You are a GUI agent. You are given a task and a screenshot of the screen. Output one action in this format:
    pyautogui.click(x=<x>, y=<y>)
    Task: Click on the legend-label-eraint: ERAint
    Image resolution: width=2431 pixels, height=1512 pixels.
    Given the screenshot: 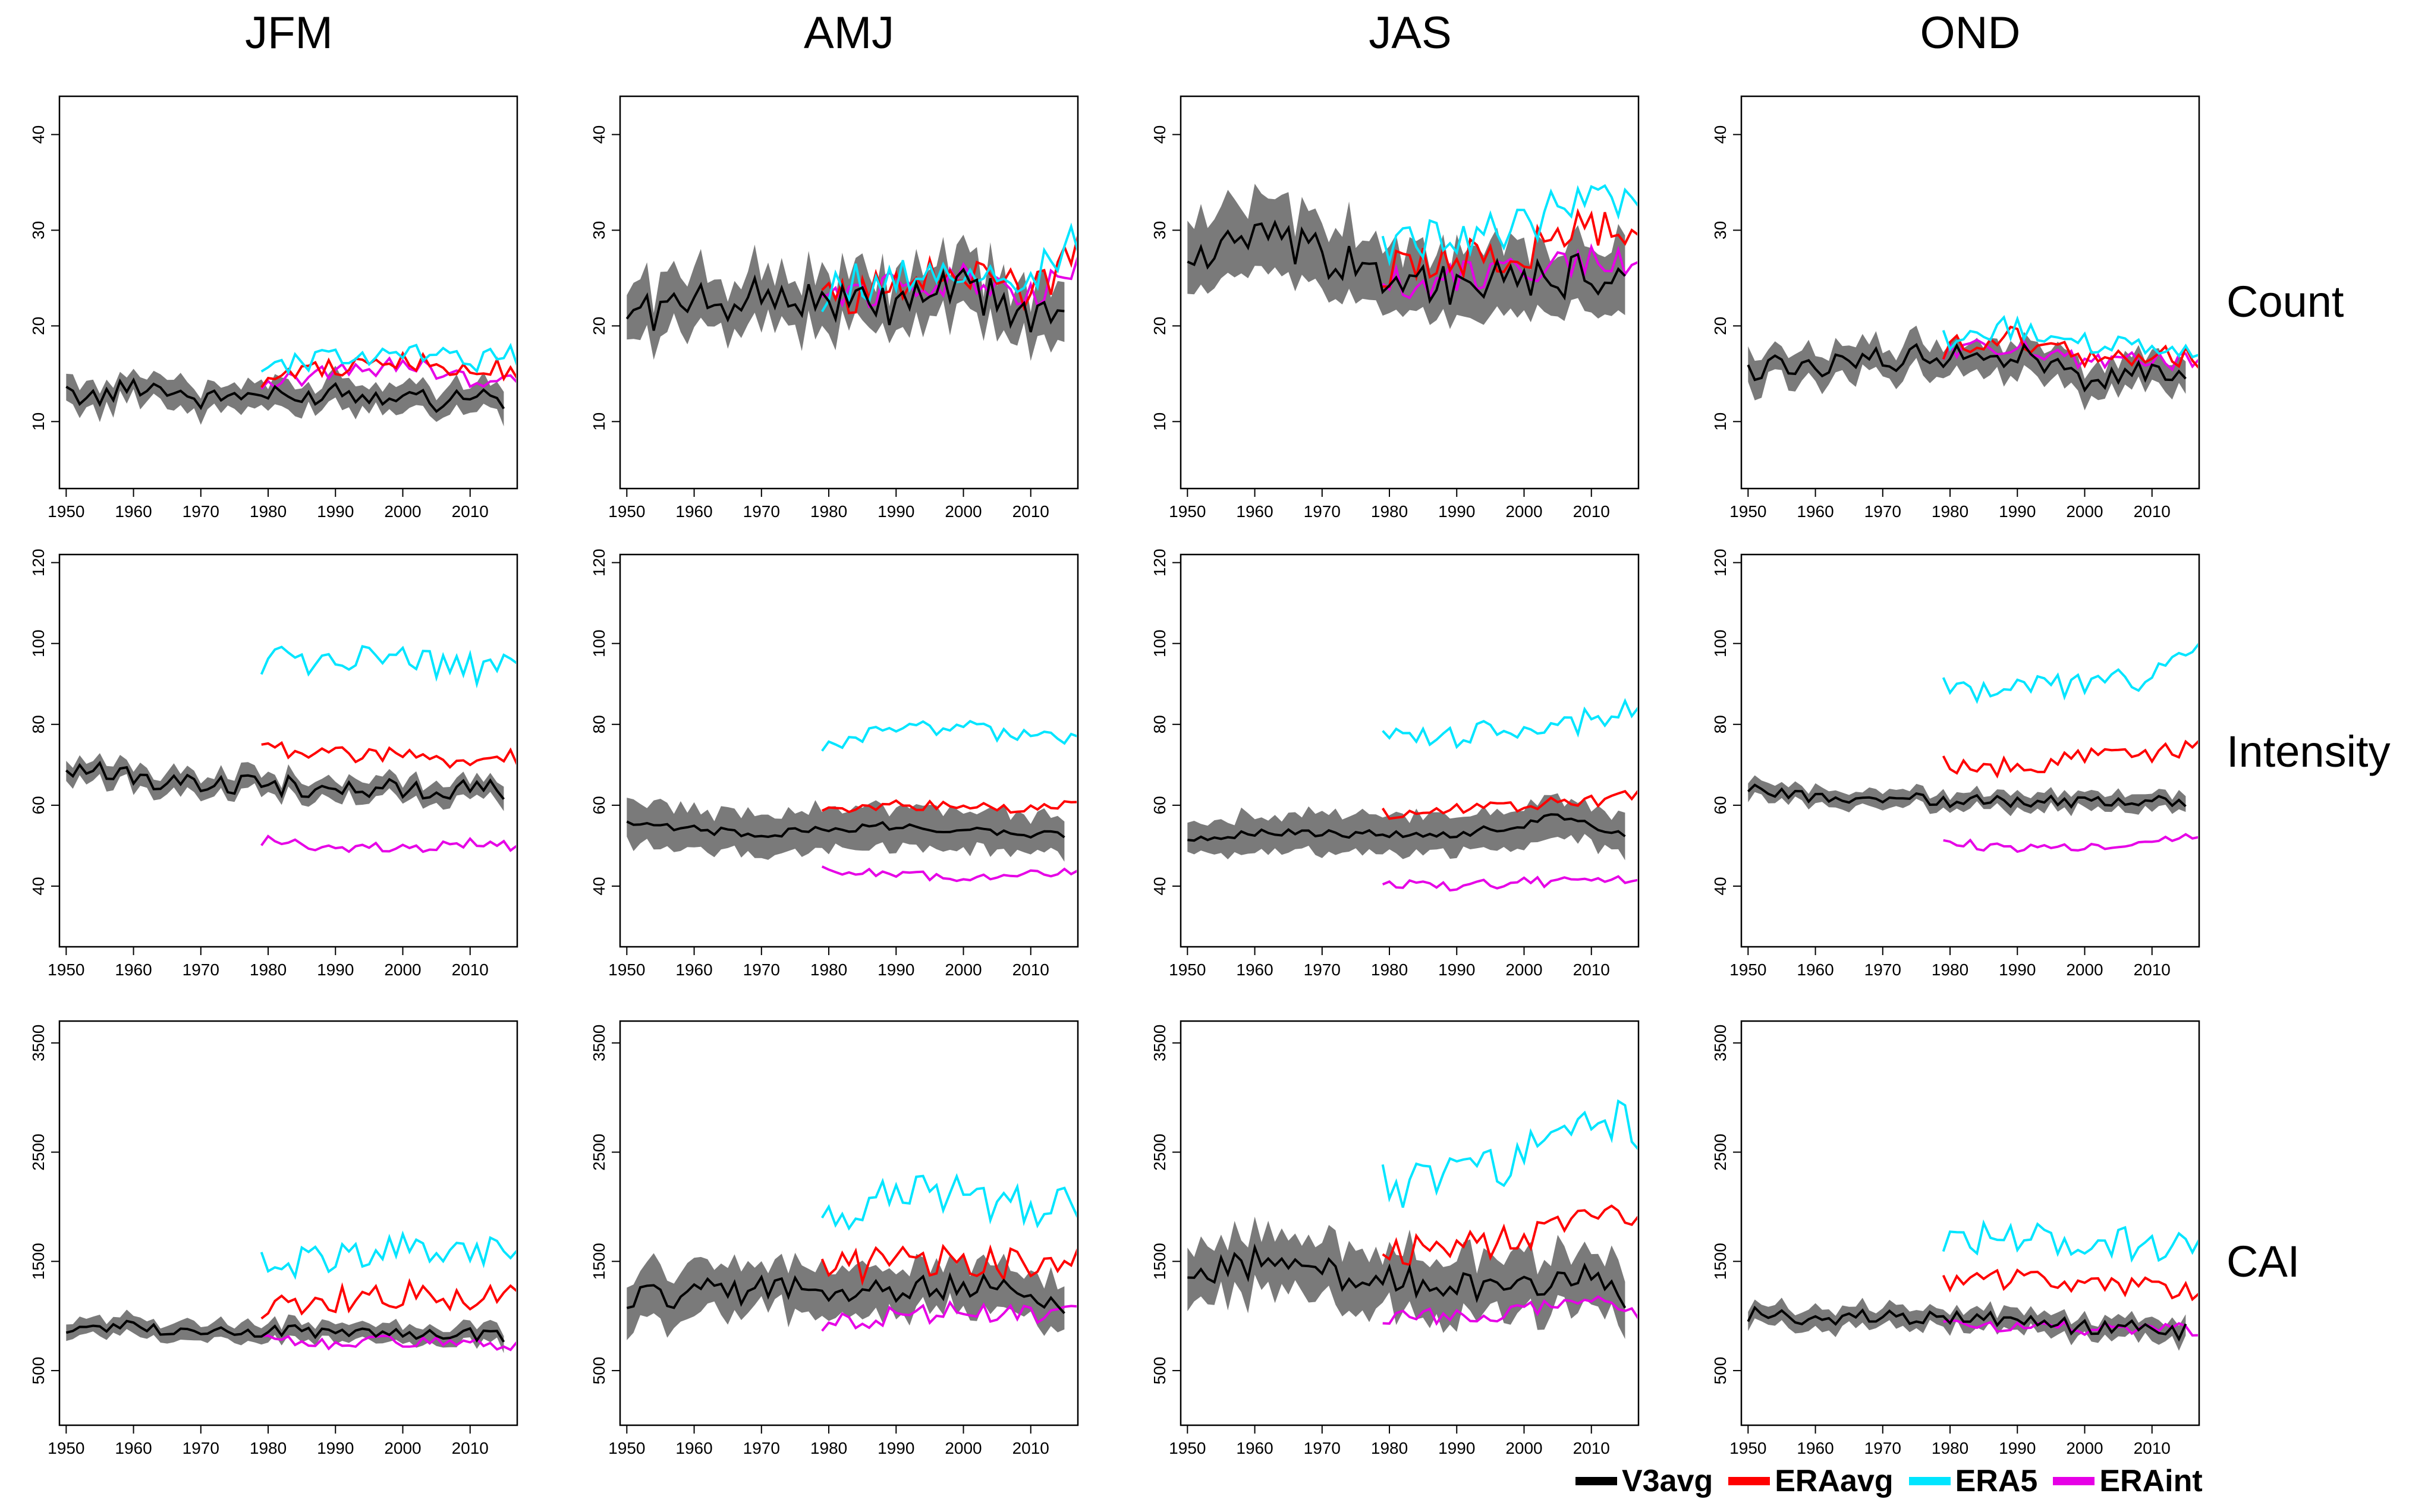 What is the action you would take?
    pyautogui.click(x=2151, y=1481)
    